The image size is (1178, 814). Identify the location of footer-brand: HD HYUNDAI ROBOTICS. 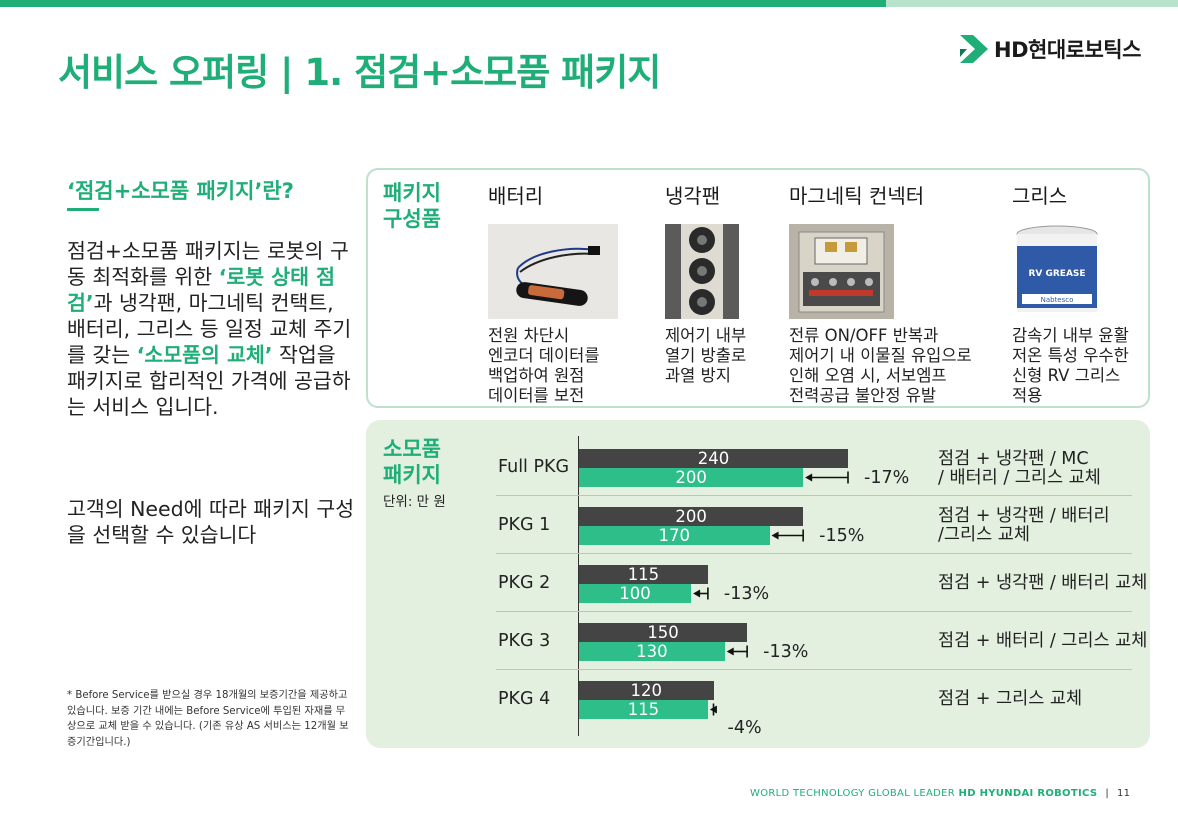
(1028, 793).